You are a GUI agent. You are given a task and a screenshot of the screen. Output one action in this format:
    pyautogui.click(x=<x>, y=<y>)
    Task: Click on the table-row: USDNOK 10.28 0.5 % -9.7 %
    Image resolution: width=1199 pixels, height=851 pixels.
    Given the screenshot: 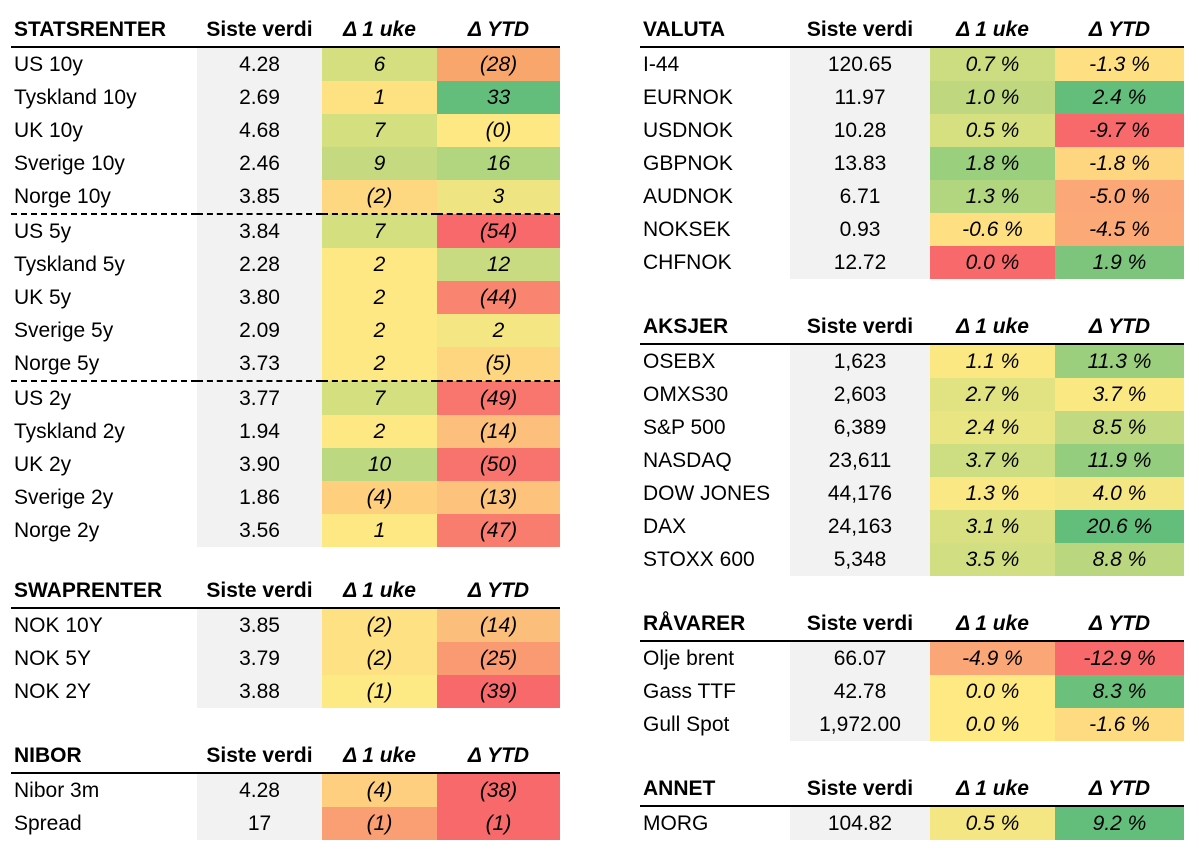 What is the action you would take?
    pyautogui.click(x=912, y=130)
    